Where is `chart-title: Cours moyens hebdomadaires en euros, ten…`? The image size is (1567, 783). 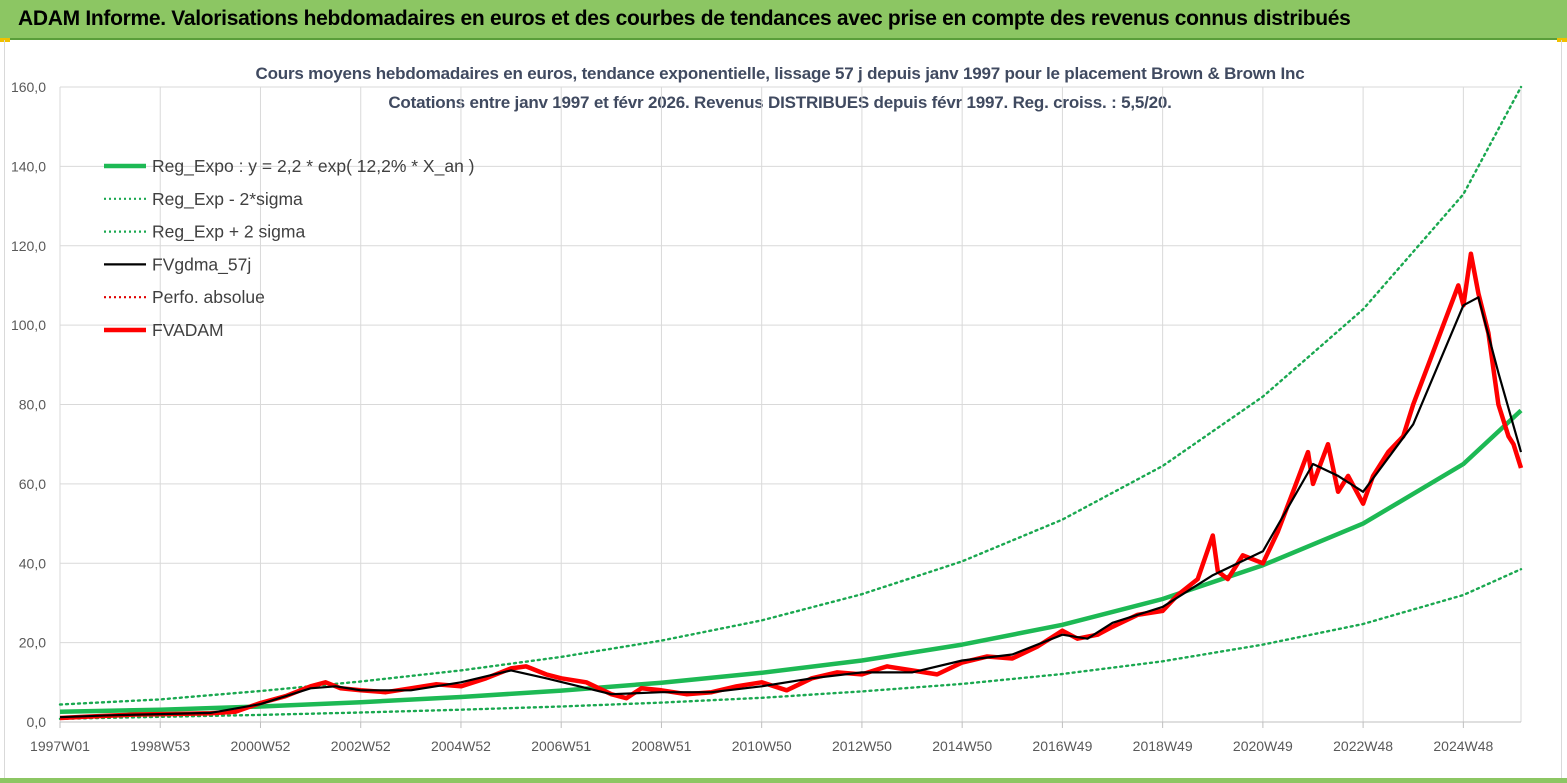 chart-title: Cours moyens hebdomadaires en euros, ten… is located at coordinates (780, 73).